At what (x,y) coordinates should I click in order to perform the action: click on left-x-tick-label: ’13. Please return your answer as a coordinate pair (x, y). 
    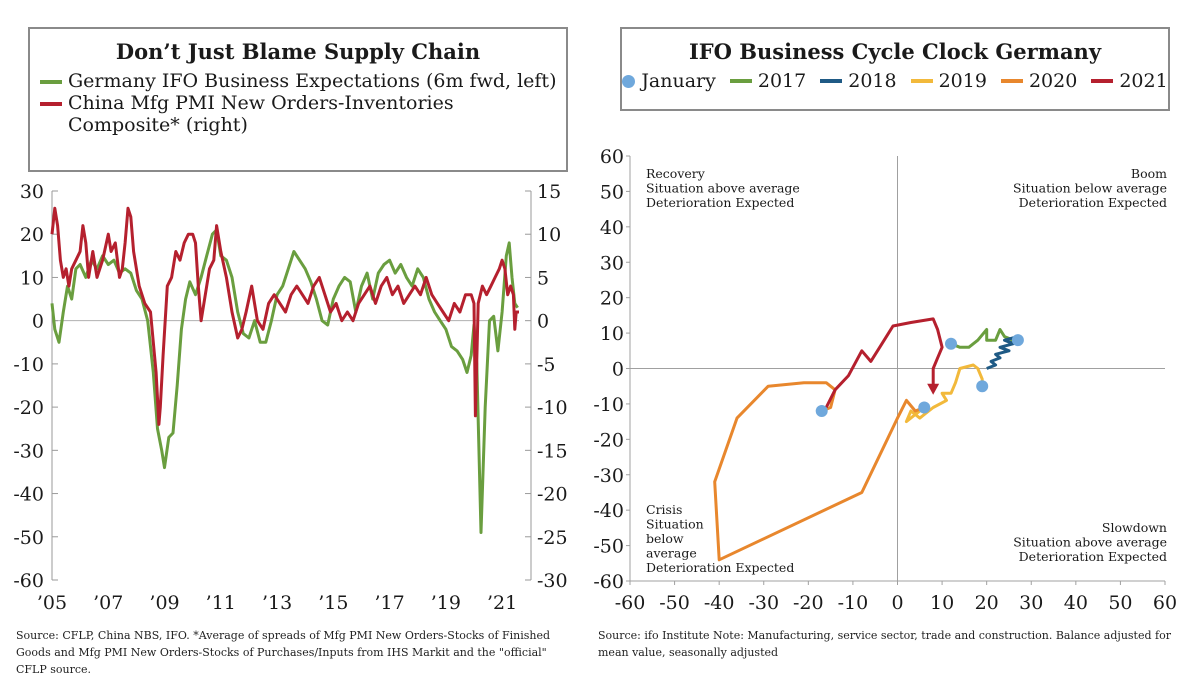
    Looking at the image, I should click on (277, 603).